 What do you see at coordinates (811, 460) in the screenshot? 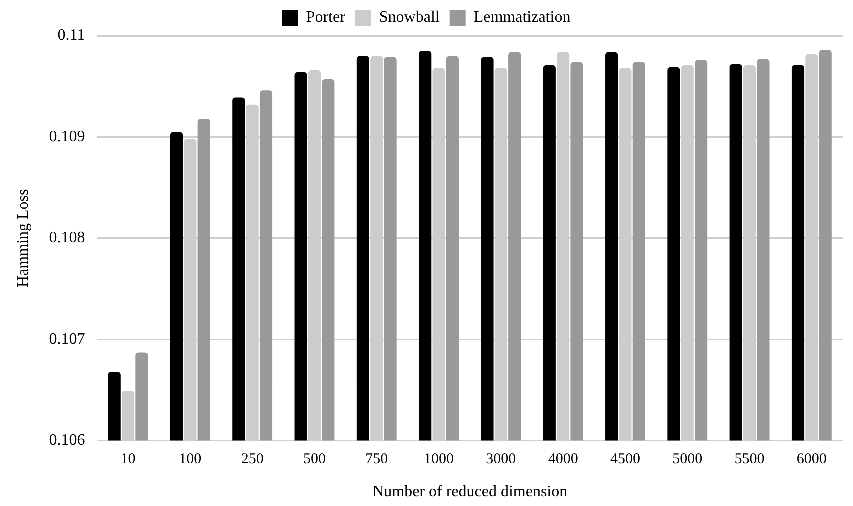
I see `x-tick-label: 6000` at bounding box center [811, 460].